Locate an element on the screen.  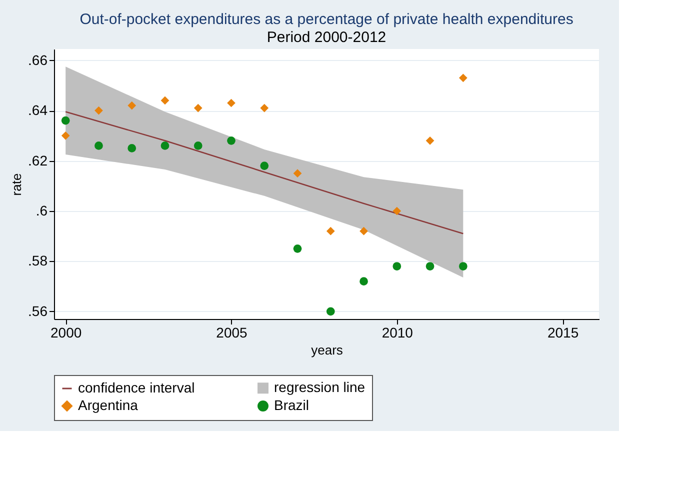
y-axis-title: rate is located at coordinates (16, 184).